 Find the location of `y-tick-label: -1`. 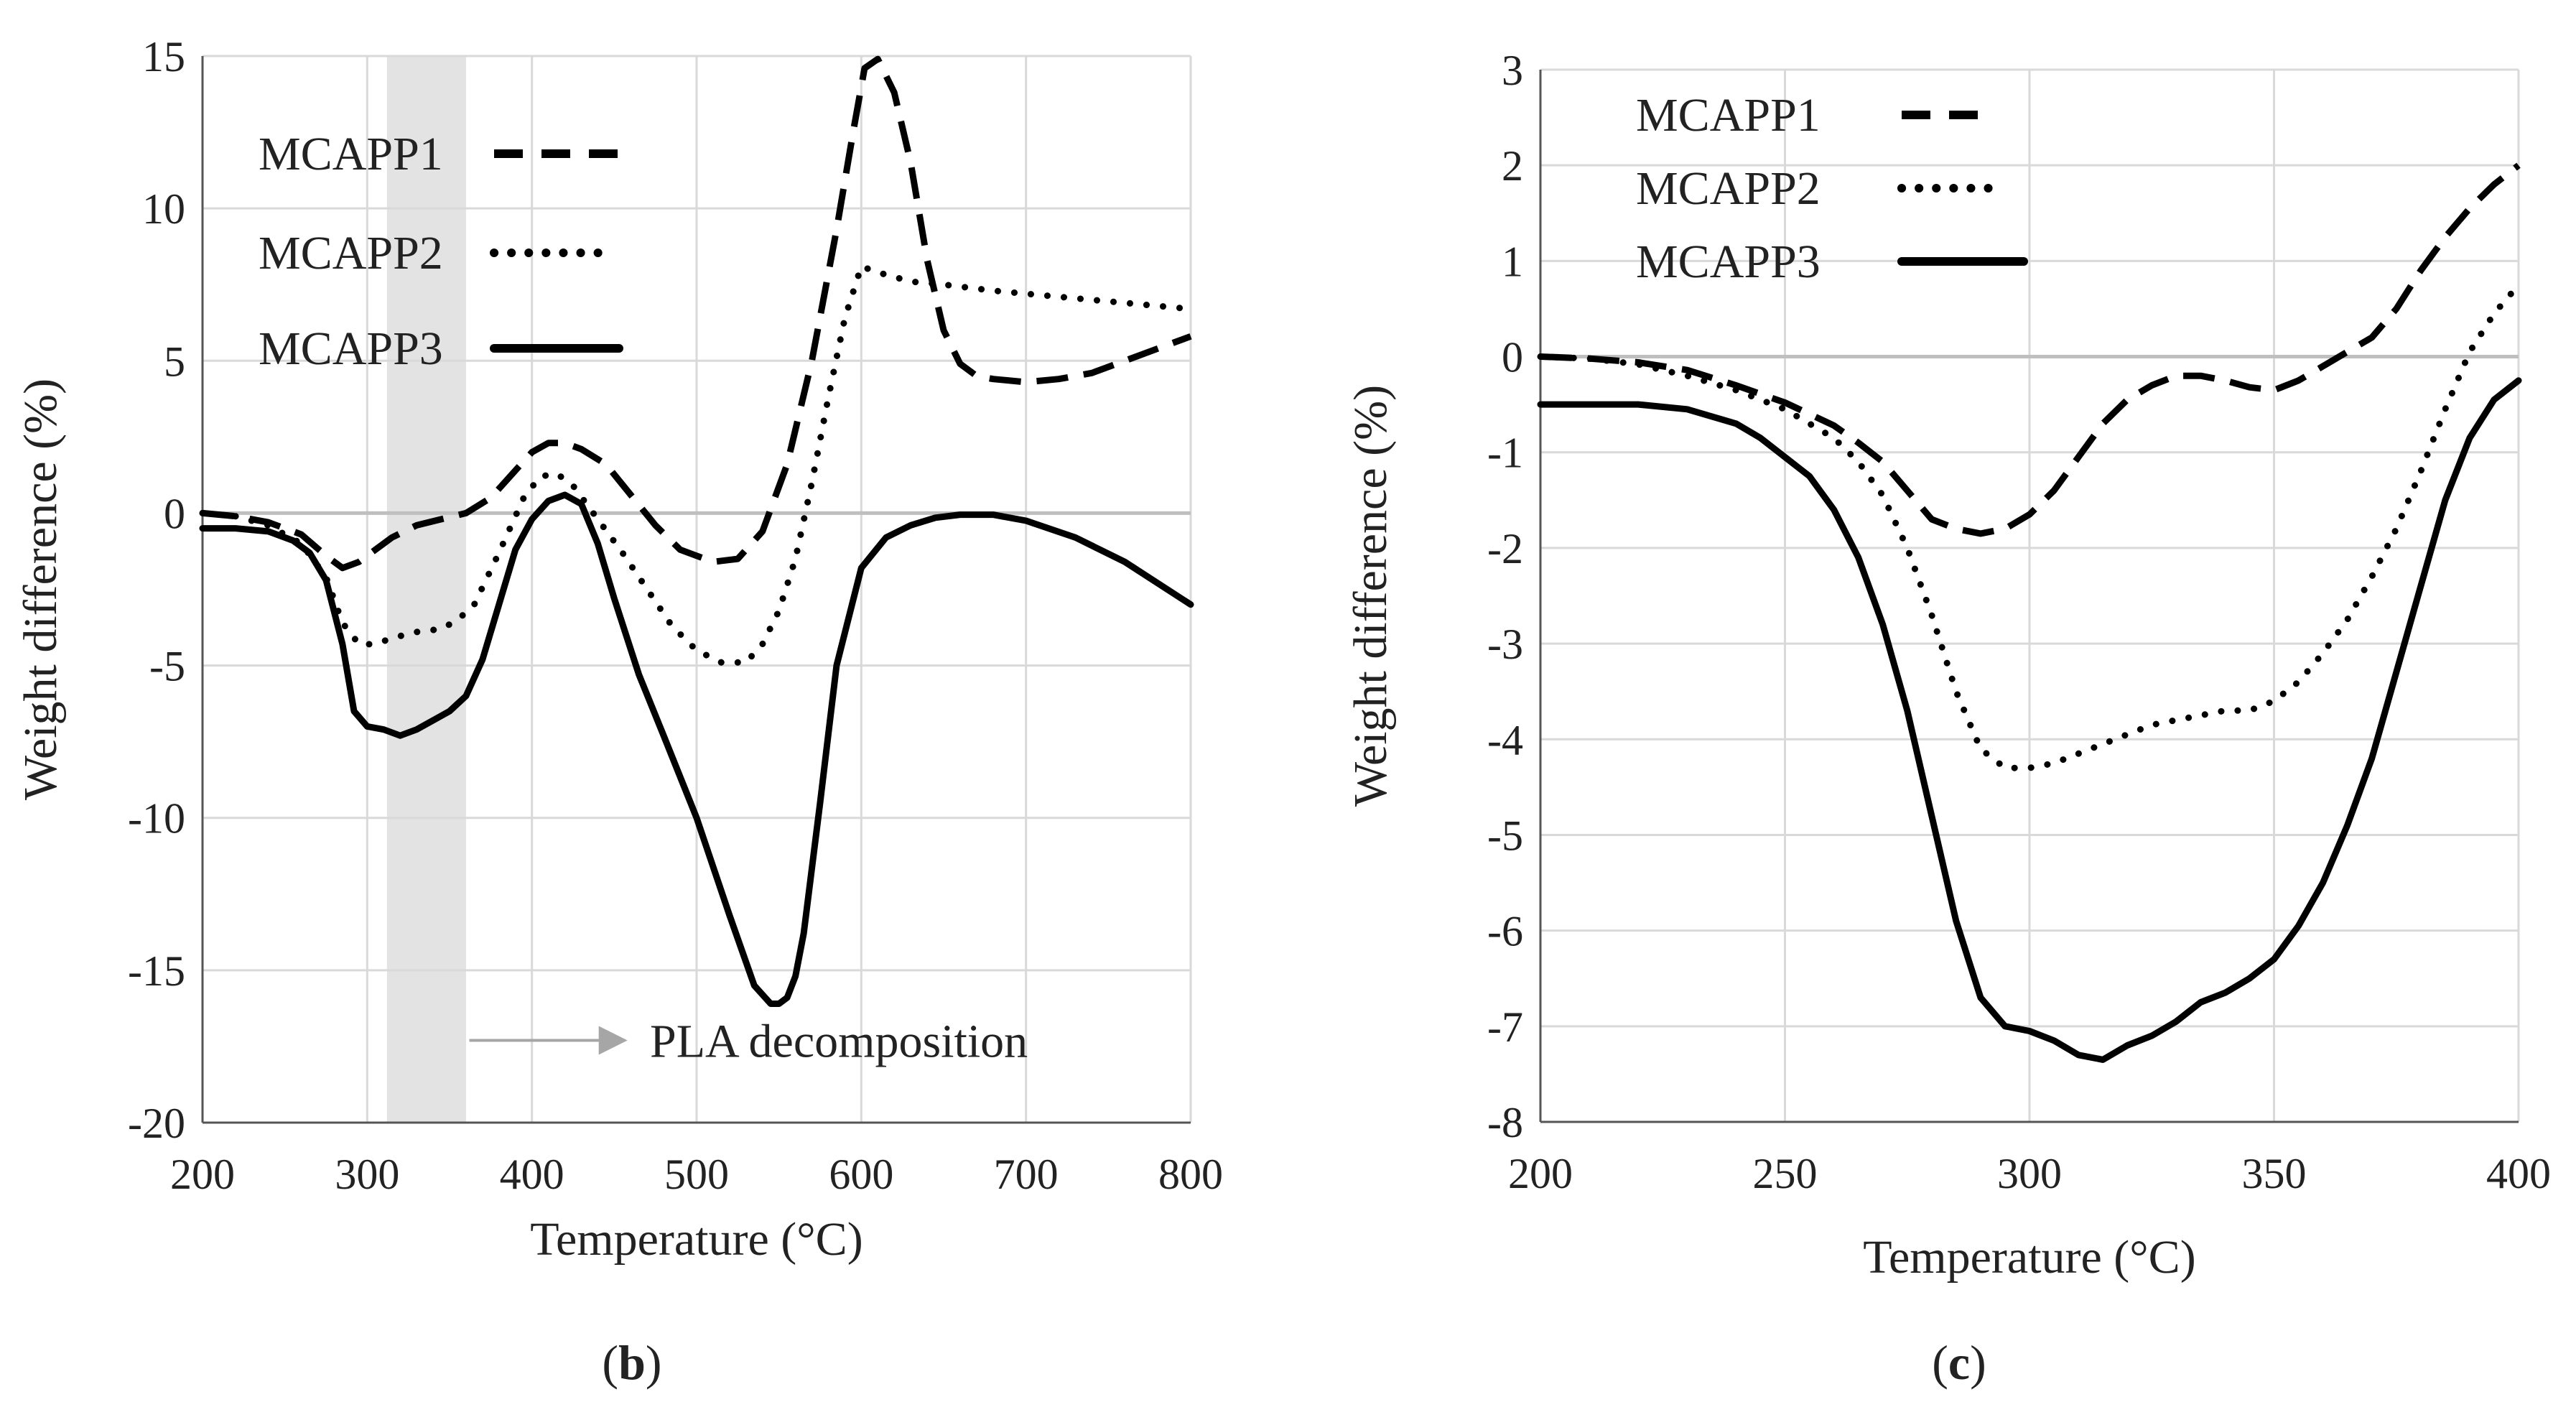

y-tick-label: -1 is located at coordinates (1505, 453).